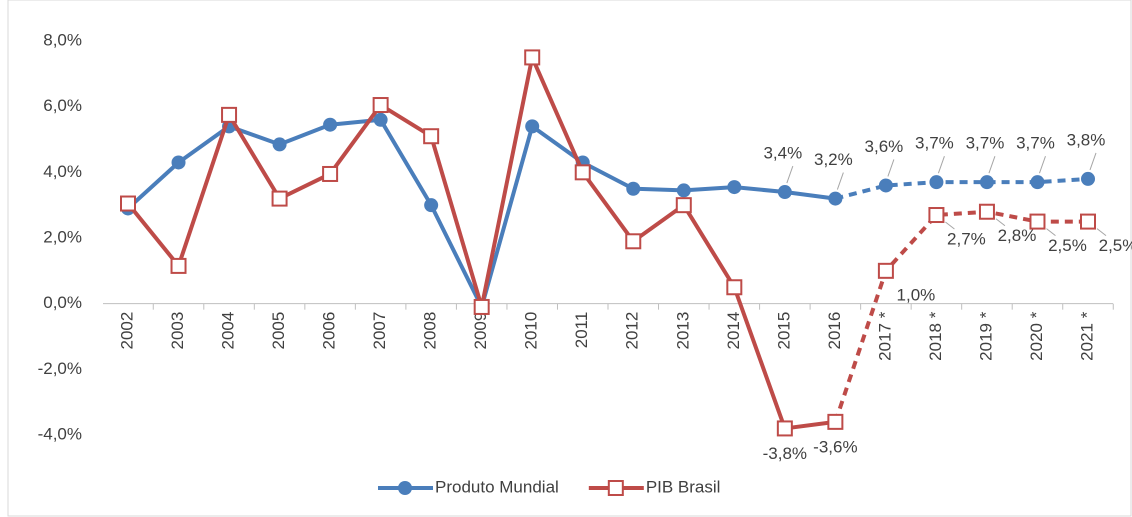 The width and height of the screenshot is (1132, 517). Describe the element at coordinates (884, 146) in the screenshot. I see `data-label: 3,6%` at that location.